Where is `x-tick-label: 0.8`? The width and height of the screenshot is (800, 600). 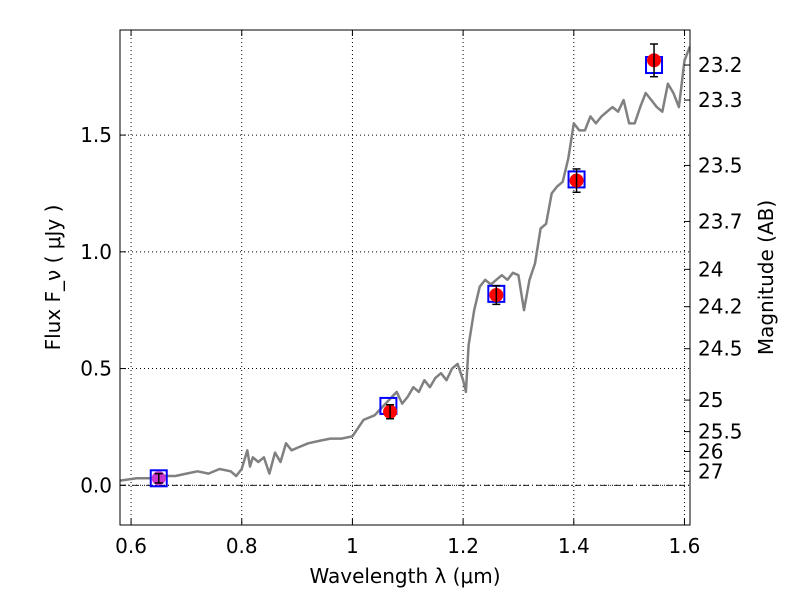 x-tick-label: 0.8 is located at coordinates (242, 546).